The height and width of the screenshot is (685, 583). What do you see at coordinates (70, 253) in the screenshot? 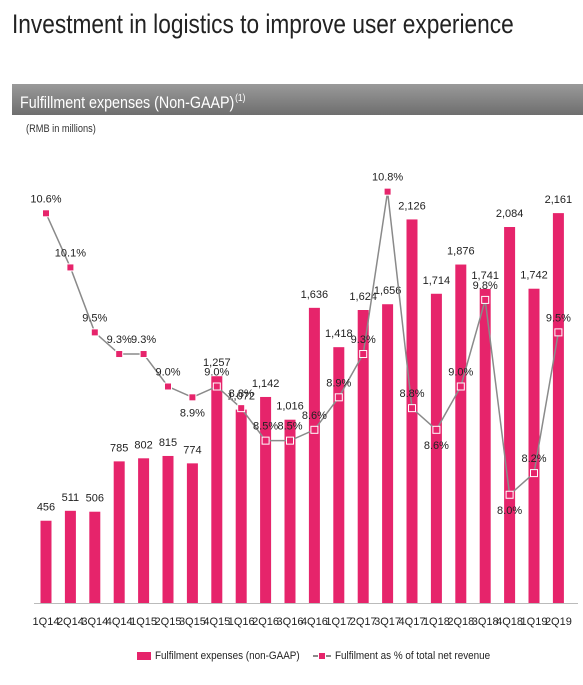
I see `percent-label-2Q14: 10.1%` at bounding box center [70, 253].